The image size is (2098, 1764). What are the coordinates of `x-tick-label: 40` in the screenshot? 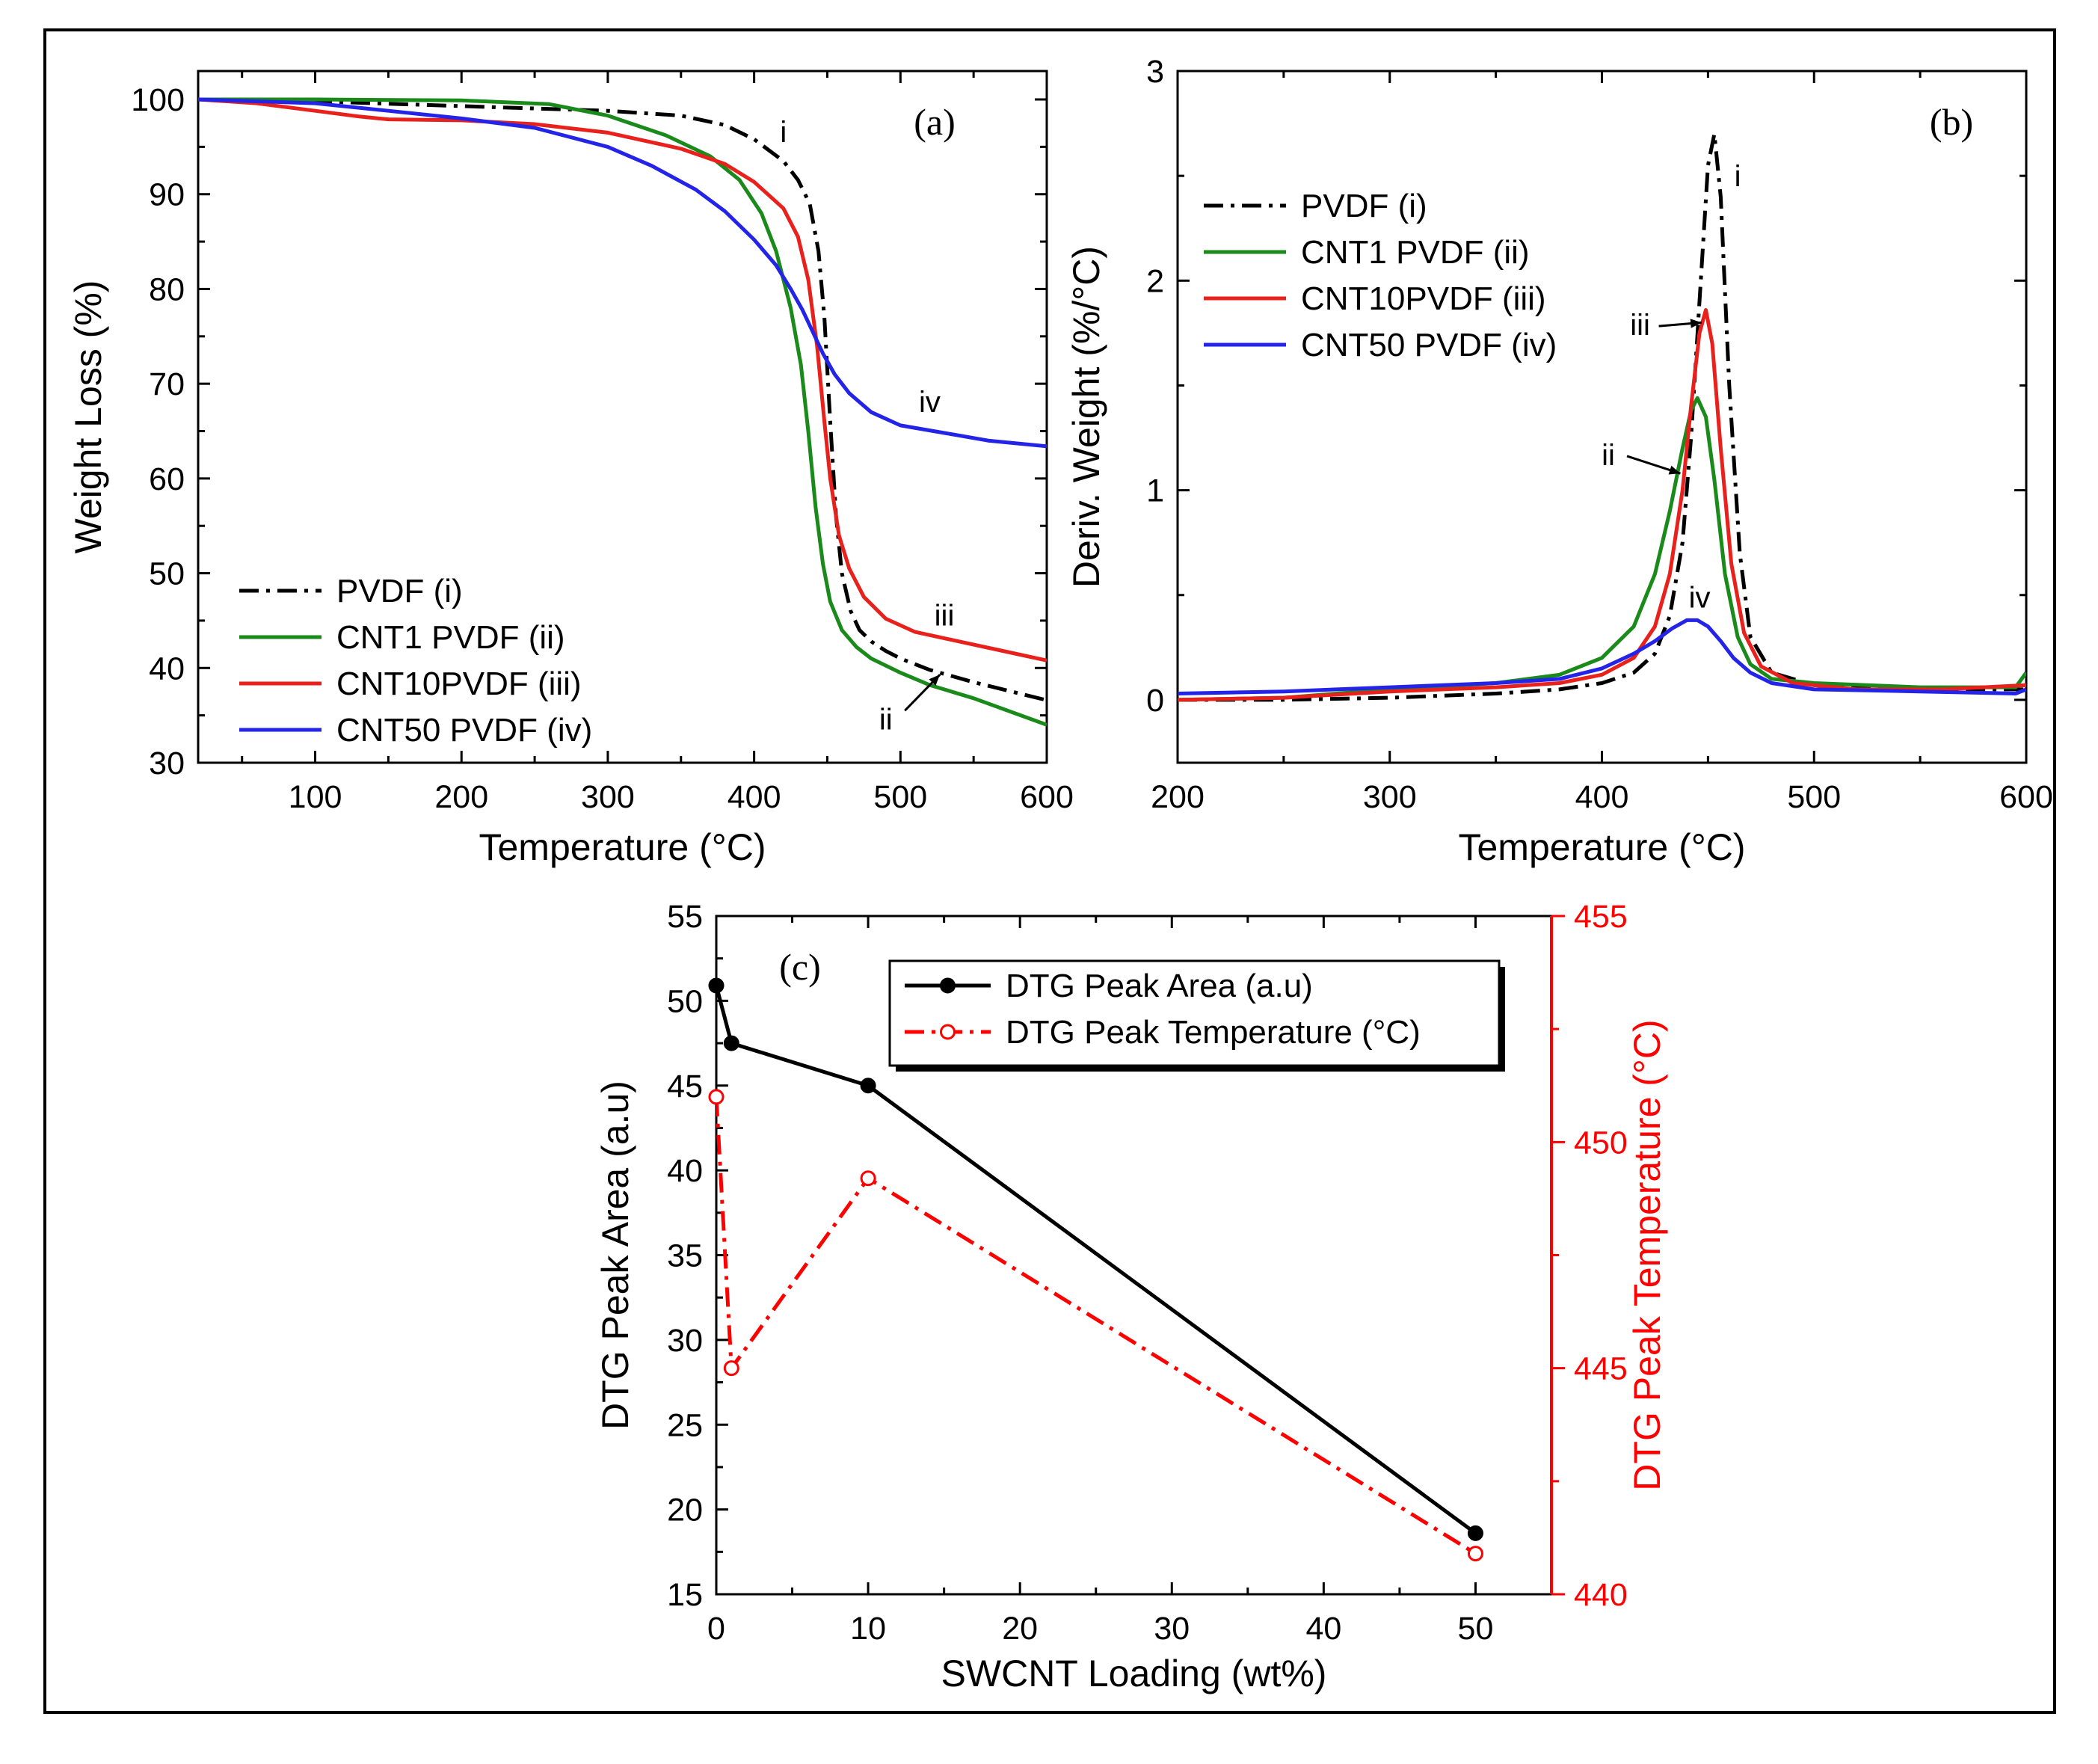 It's located at (1323, 1629).